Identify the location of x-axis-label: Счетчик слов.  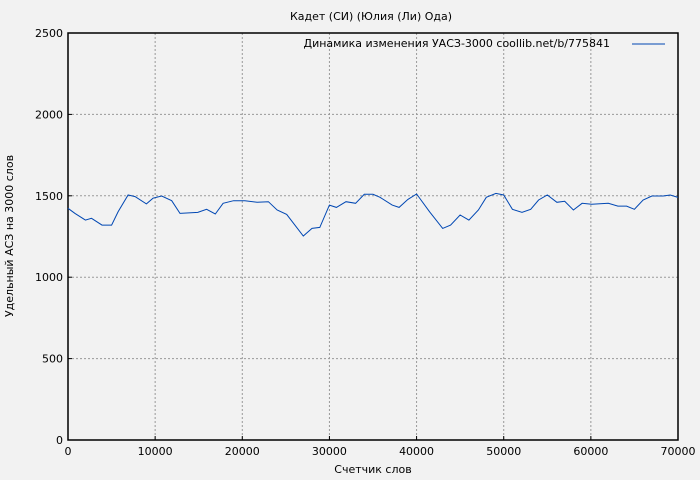
(372, 469).